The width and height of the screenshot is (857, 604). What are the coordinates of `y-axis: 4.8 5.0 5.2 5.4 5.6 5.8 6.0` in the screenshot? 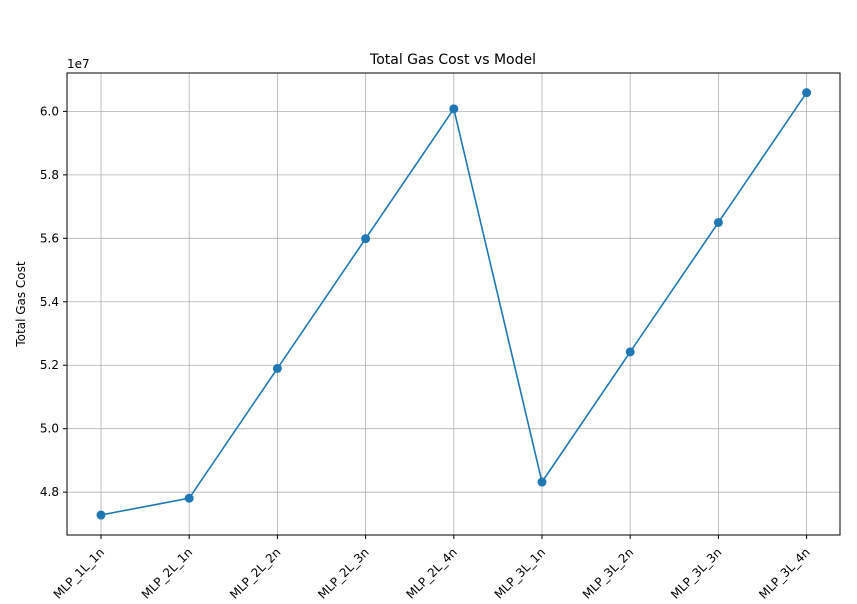 It's located at (53, 301).